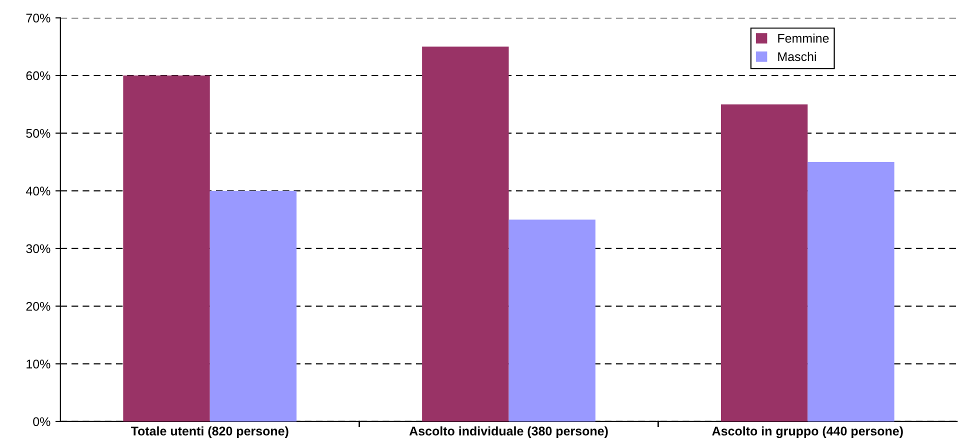 This screenshot has width=959, height=446. Describe the element at coordinates (38, 364) in the screenshot. I see `y-tick-label: 10%` at that location.